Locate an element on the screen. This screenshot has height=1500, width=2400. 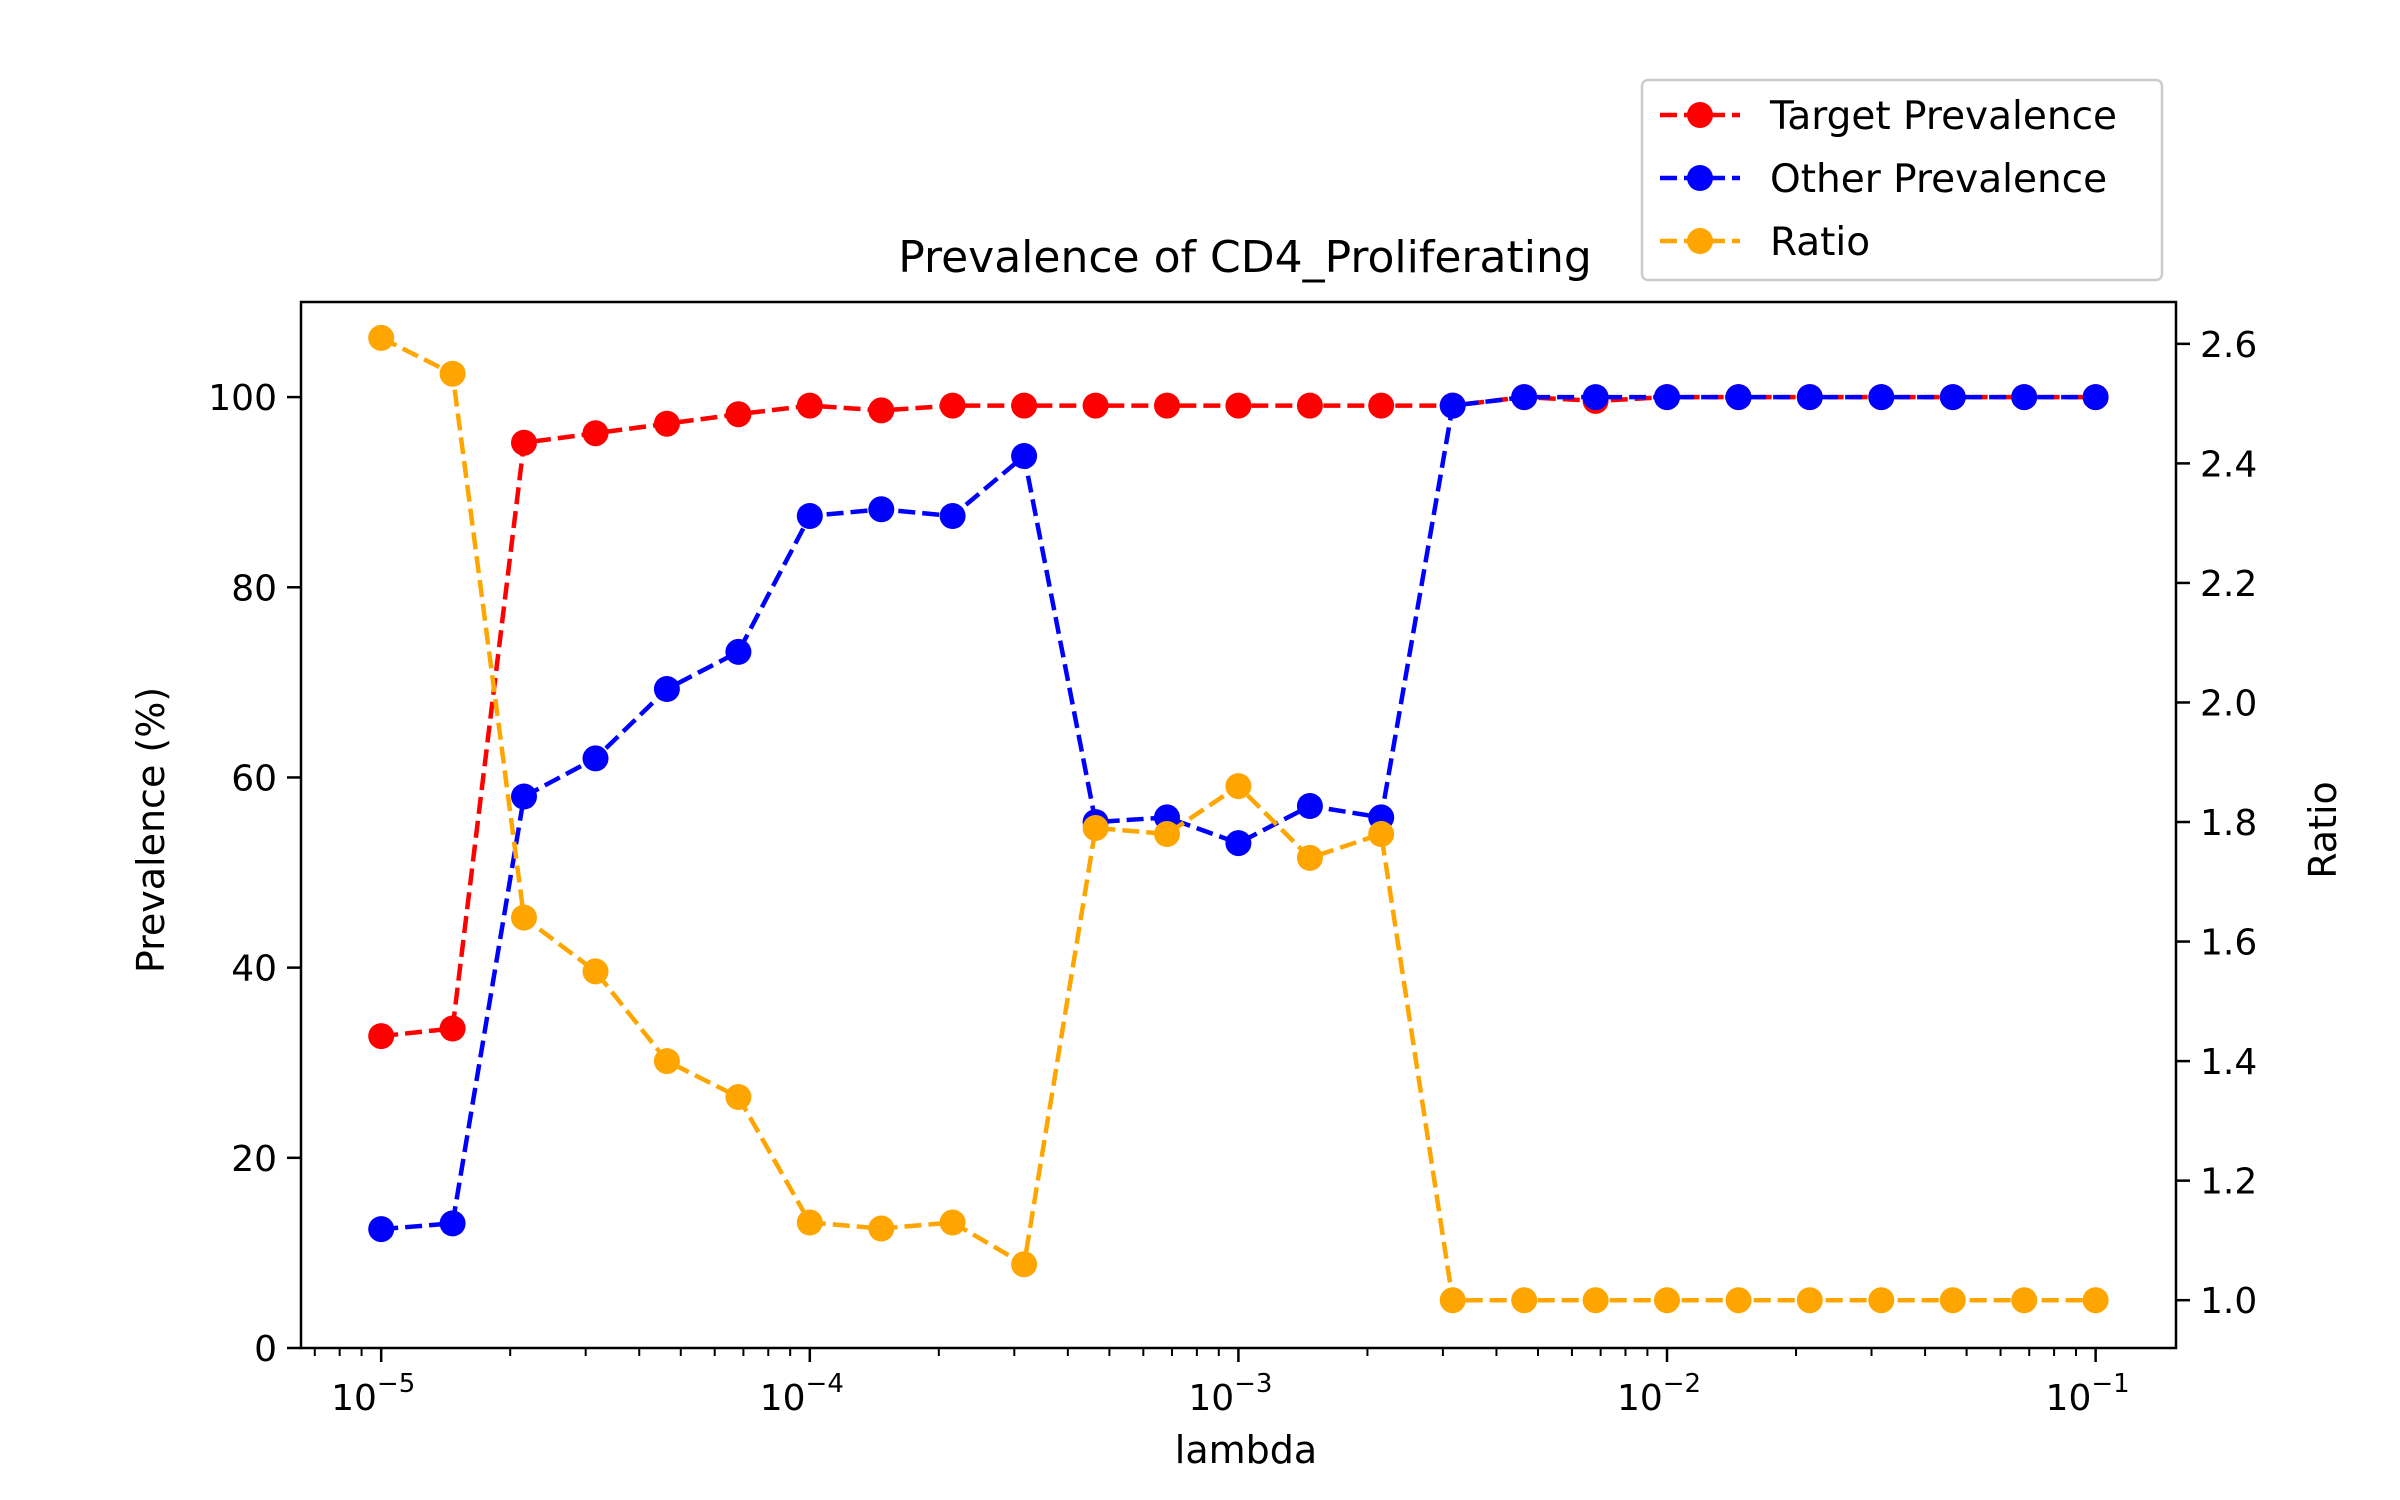
x-axis: 10⁻⁵ 10⁻⁴ 10⁻³ 10⁻² 10⁻¹ is located at coordinates (1221, 1383).